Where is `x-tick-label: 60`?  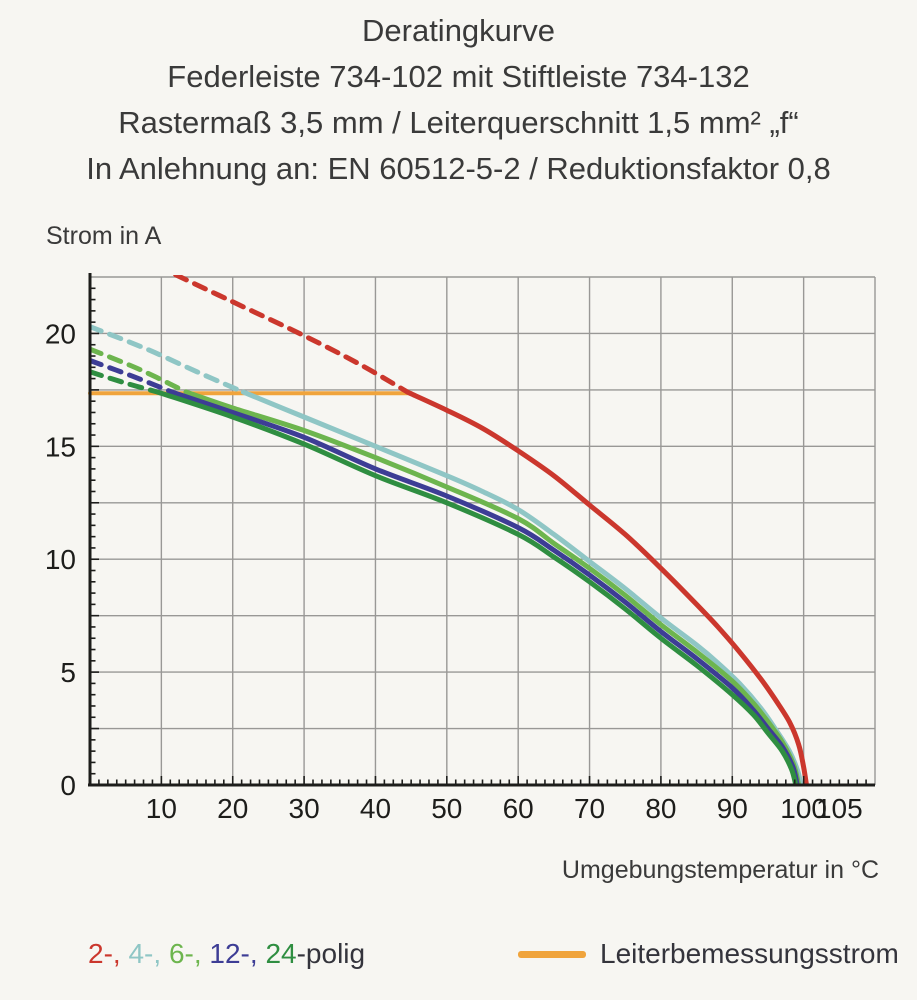
x-tick-label: 60 is located at coordinates (518, 808).